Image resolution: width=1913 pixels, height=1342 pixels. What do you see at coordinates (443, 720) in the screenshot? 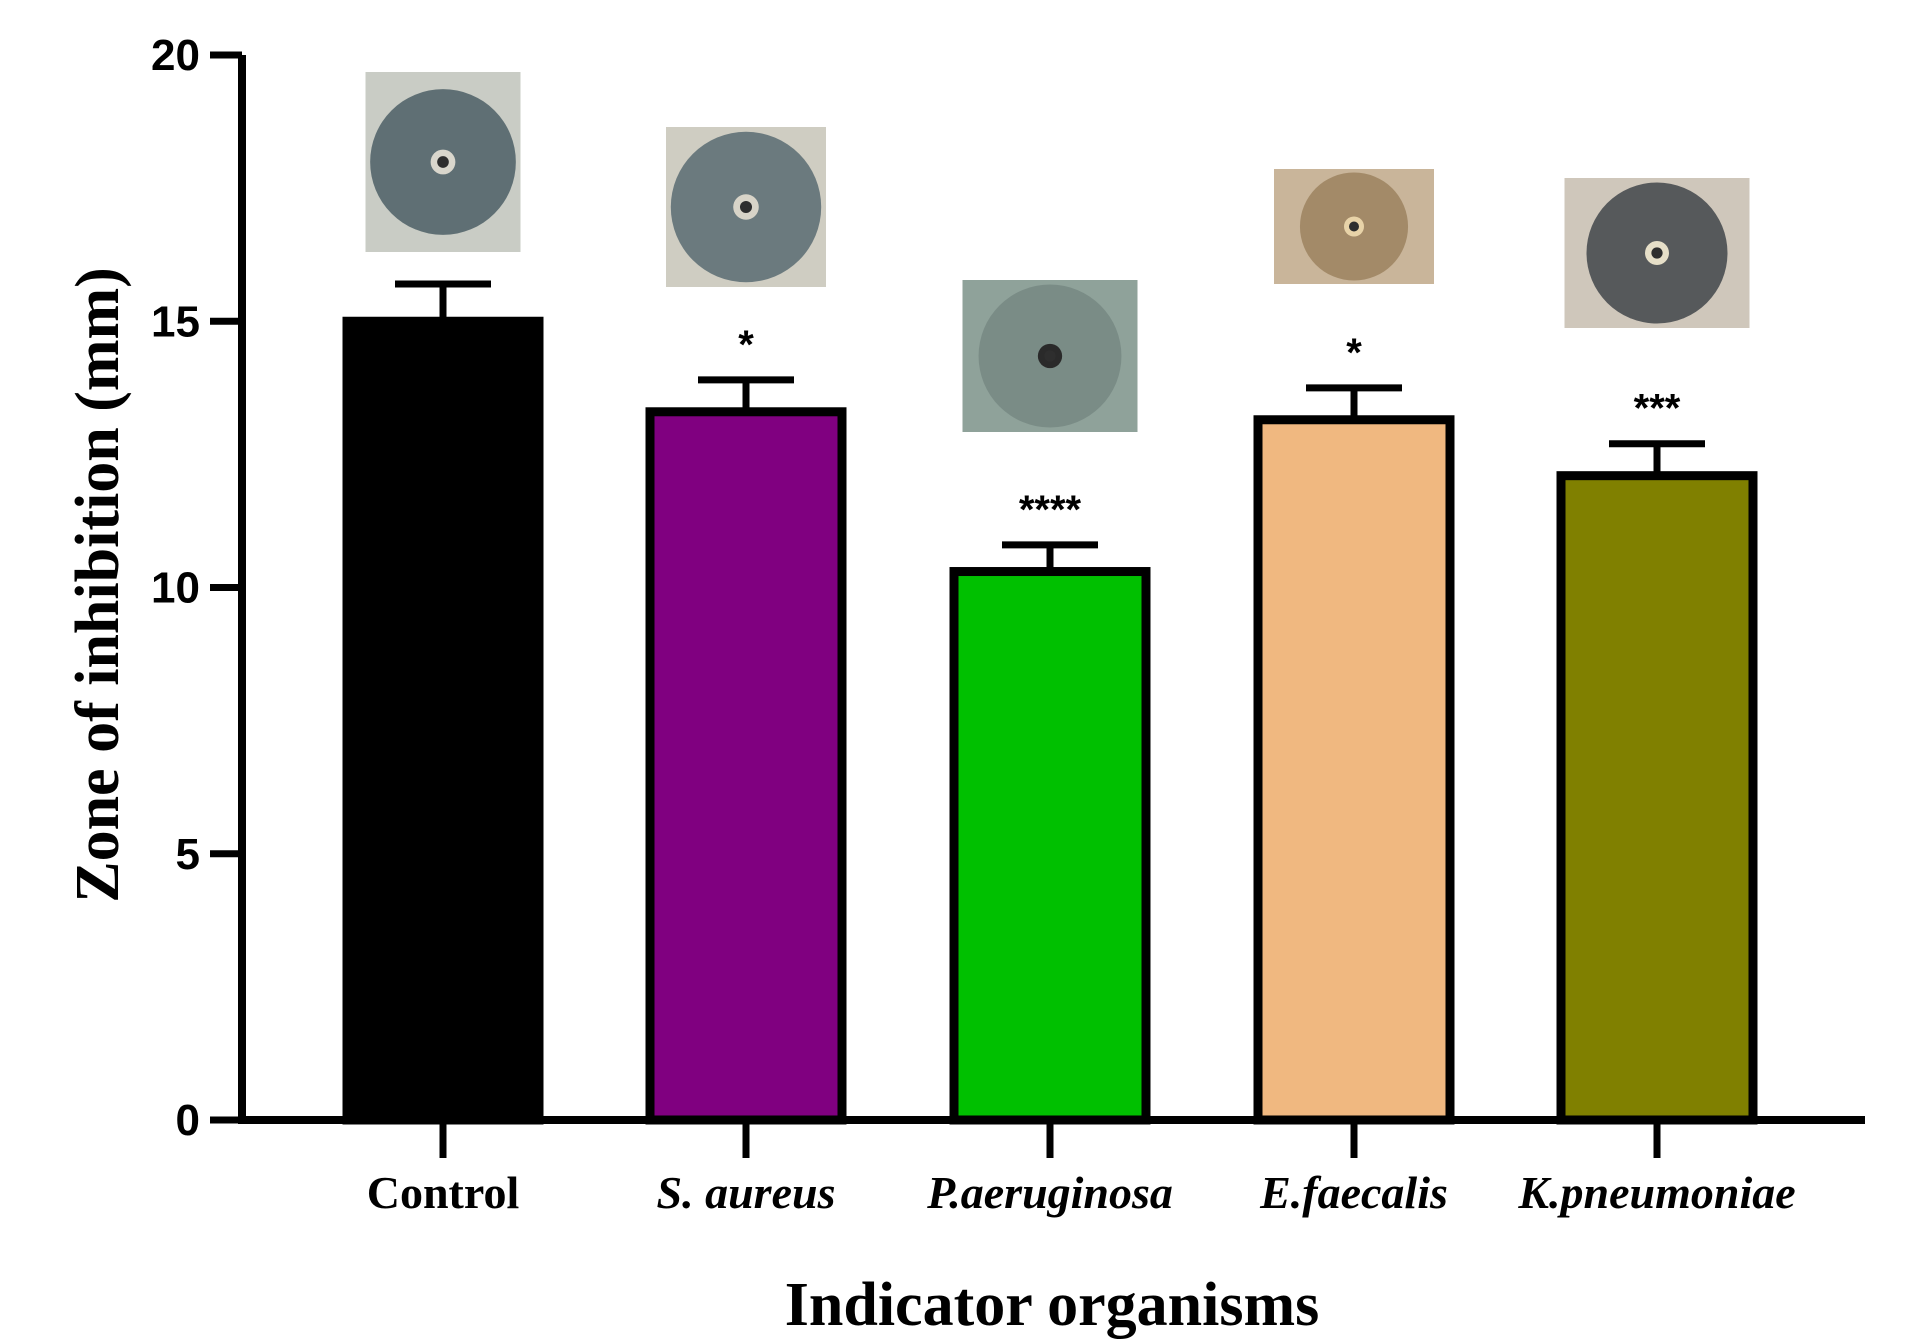
I see `bar-control` at bounding box center [443, 720].